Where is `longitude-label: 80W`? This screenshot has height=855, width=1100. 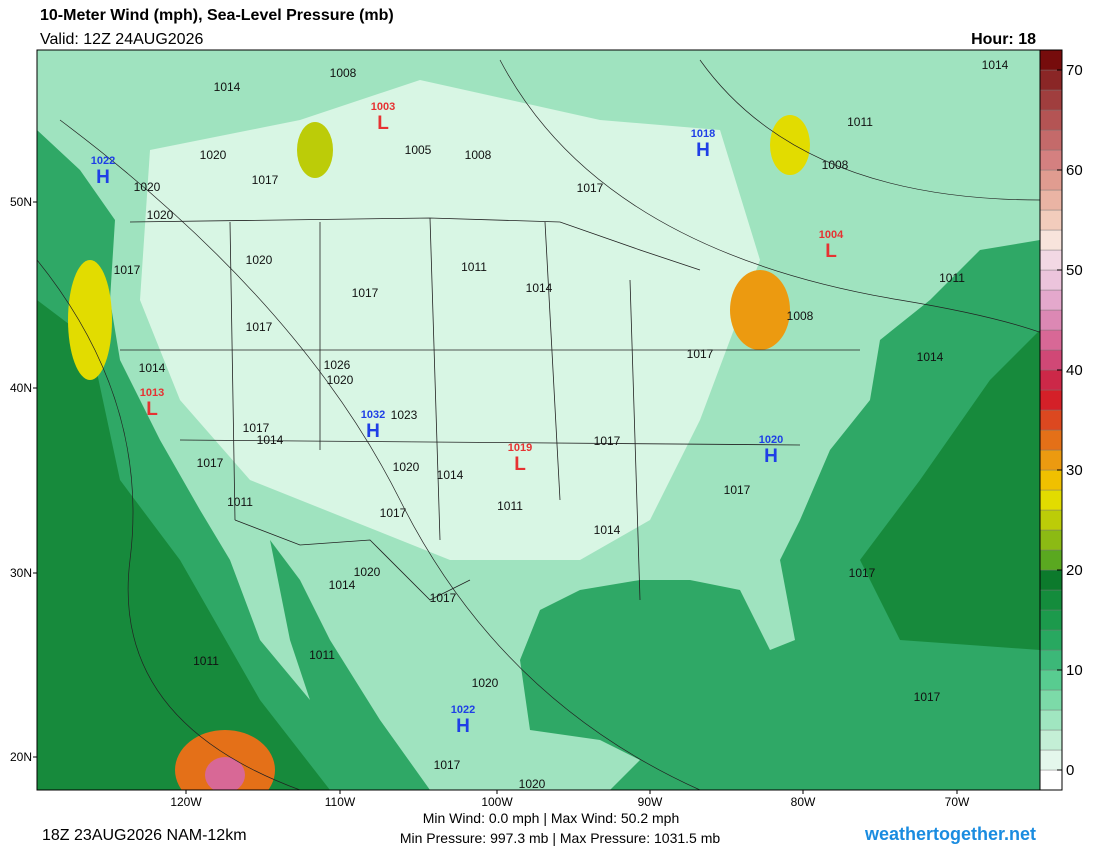
longitude-label: 80W is located at coordinates (803, 802).